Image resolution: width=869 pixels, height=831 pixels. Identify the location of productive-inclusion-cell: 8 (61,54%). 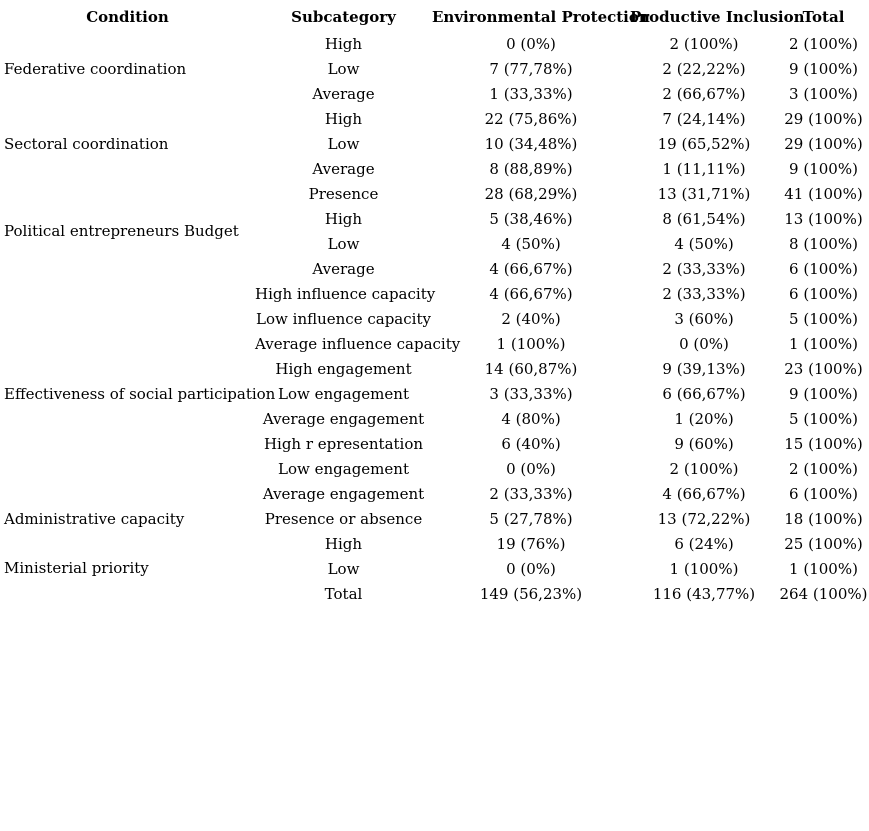
(704, 218).